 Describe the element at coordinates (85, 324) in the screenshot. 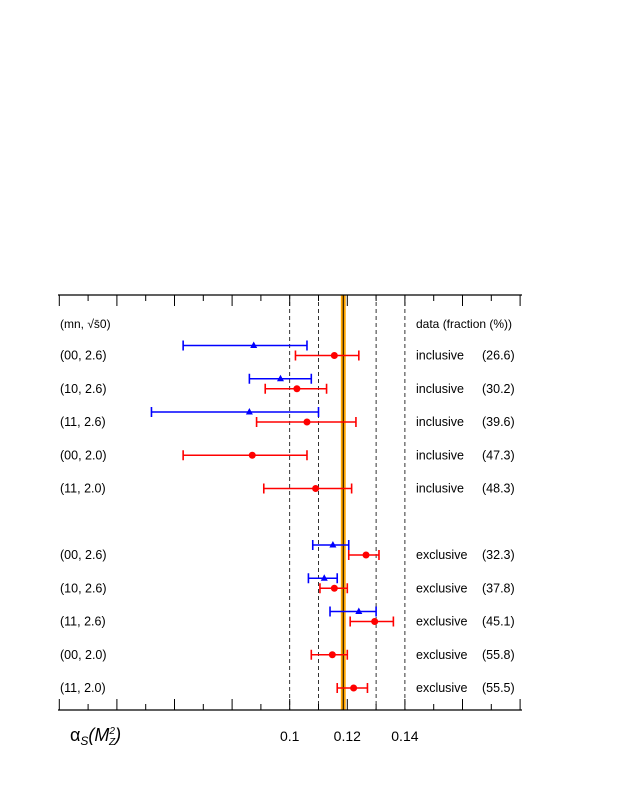

I see `header-left-label: (mn, √s̄0)` at that location.